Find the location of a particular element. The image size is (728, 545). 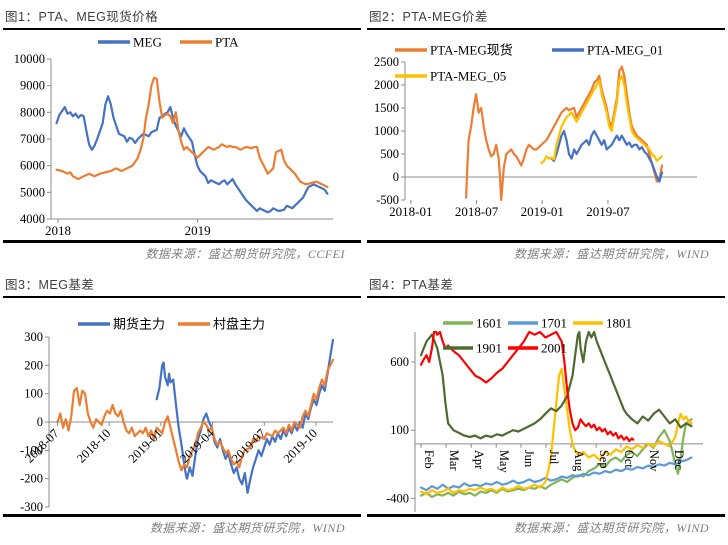

svg-text: PTA-MEG_01 is located at coordinates (625, 50).